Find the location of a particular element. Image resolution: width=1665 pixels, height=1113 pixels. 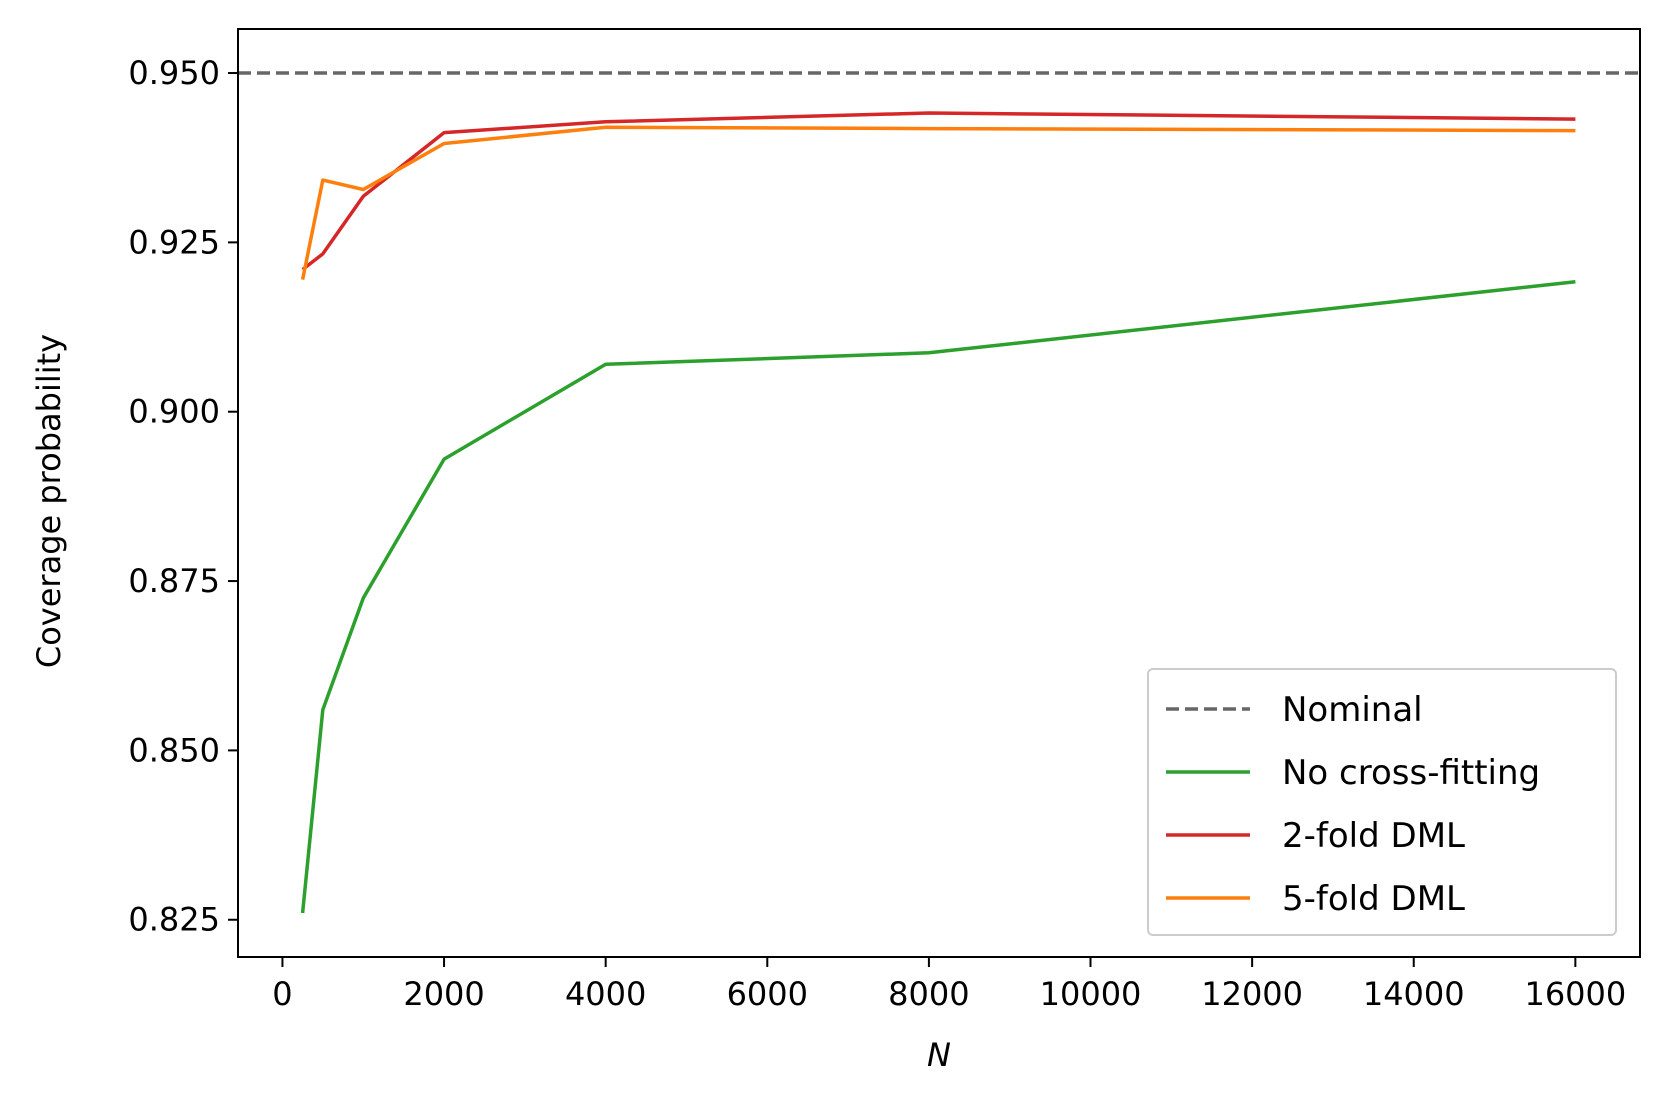

x-tick-label: 12000 is located at coordinates (1252, 994).